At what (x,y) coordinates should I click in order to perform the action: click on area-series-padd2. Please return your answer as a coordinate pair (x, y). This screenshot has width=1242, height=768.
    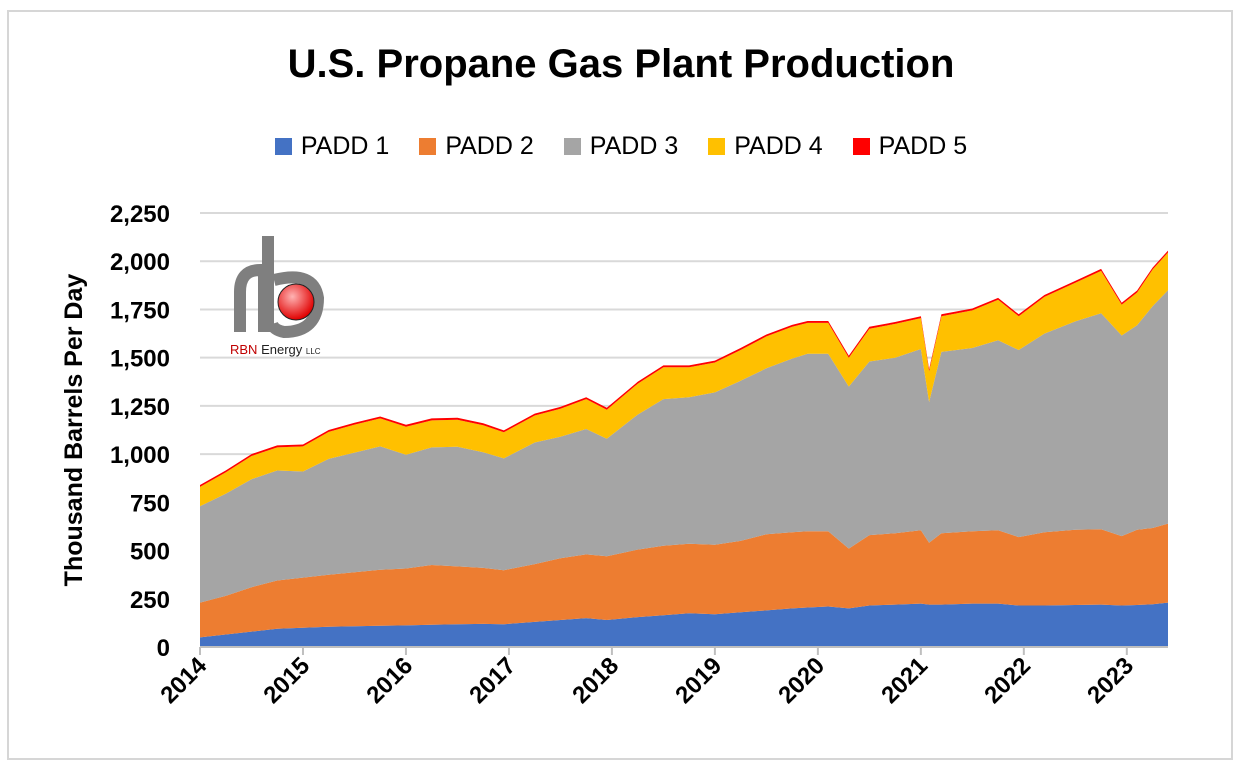
    Looking at the image, I should click on (684, 580).